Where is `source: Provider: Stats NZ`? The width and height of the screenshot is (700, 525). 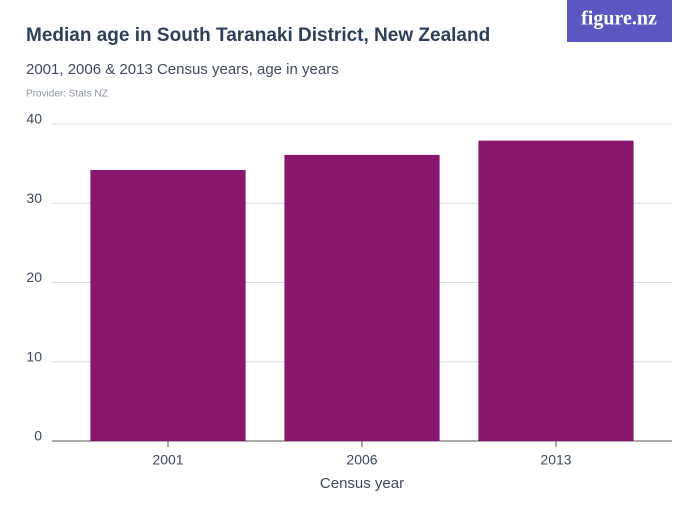
source: Provider: Stats NZ is located at coordinates (67, 94).